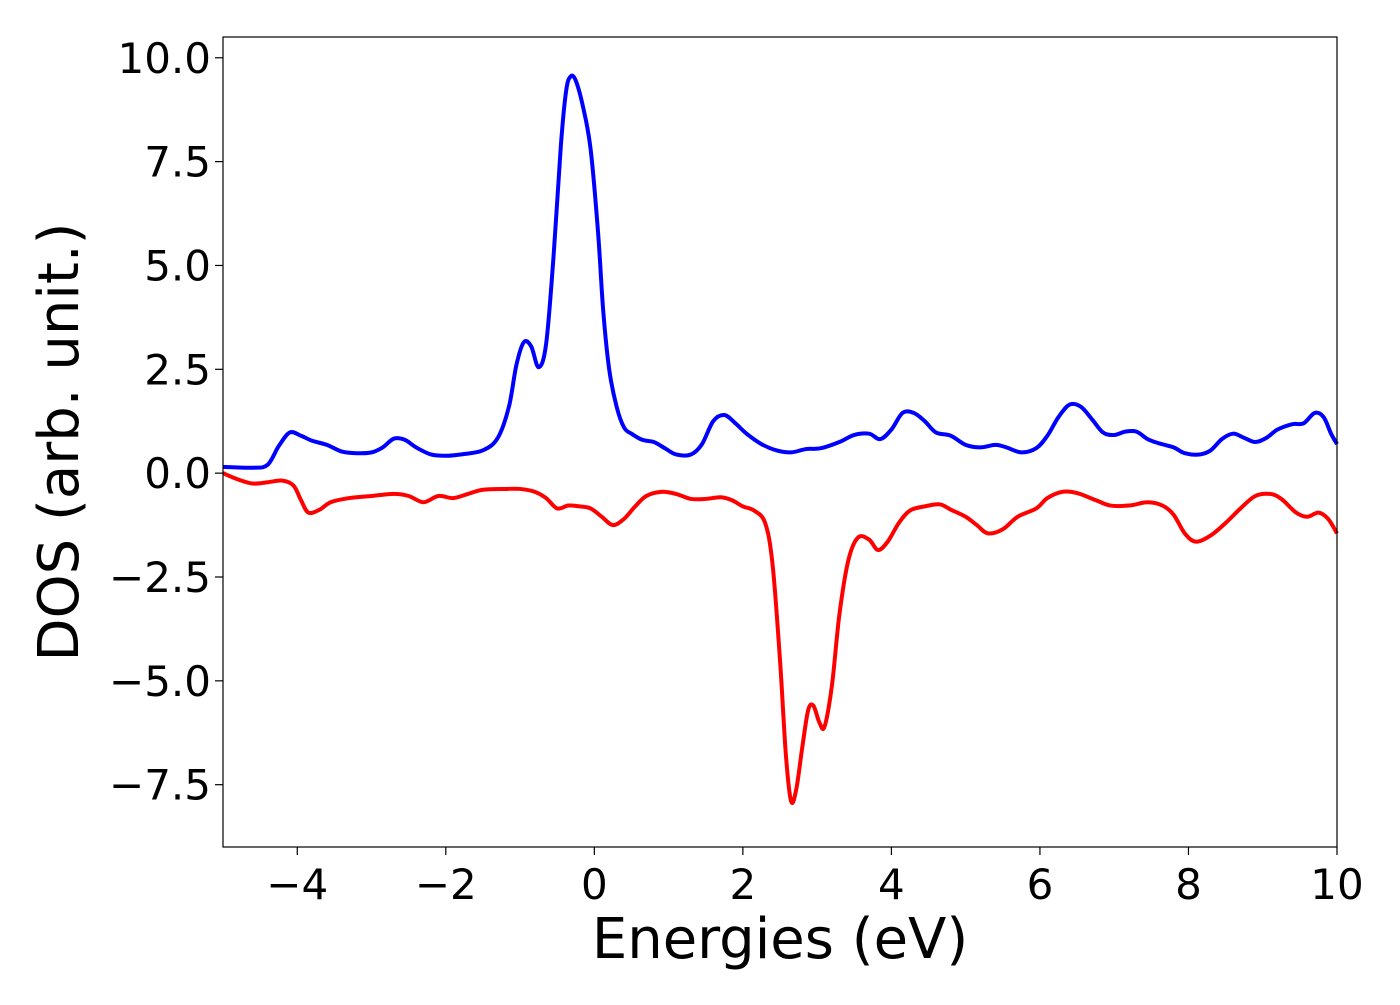  Describe the element at coordinates (815, 878) in the screenshot. I see `x-axis-ticks: −4 −2 0 2 4 6 8 10` at that location.